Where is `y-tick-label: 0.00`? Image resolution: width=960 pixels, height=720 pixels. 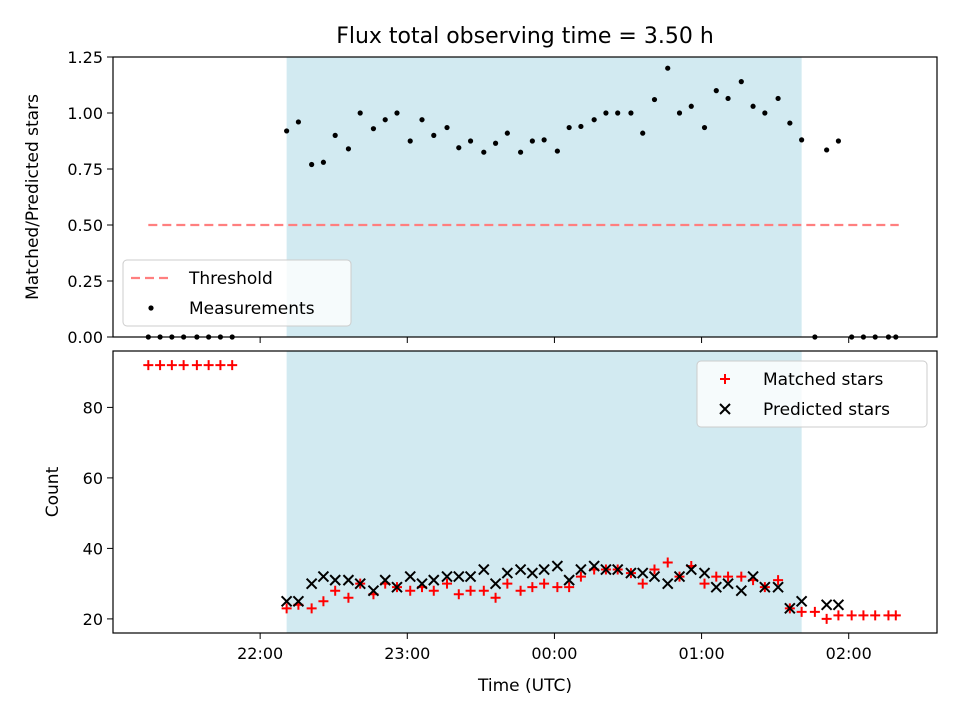
y-tick-label: 0.00 is located at coordinates (85, 337).